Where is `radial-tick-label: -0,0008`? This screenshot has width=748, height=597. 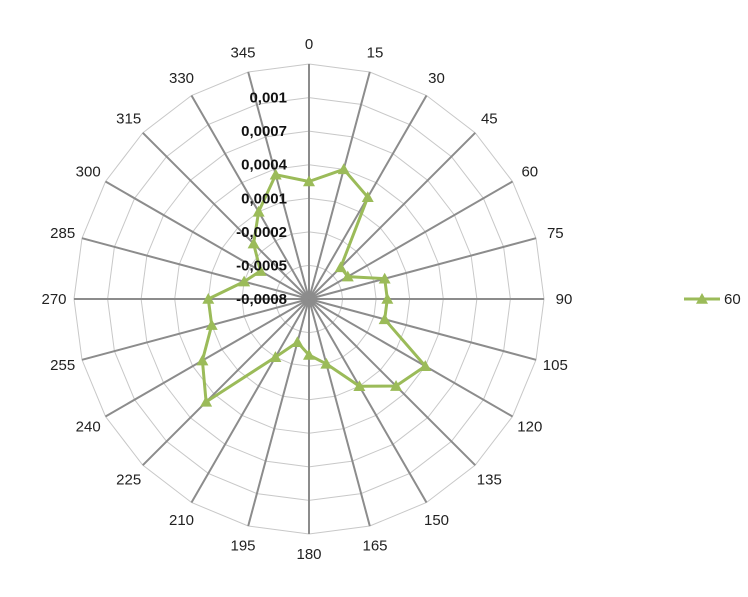 radial-tick-label: -0,0008 is located at coordinates (261, 299).